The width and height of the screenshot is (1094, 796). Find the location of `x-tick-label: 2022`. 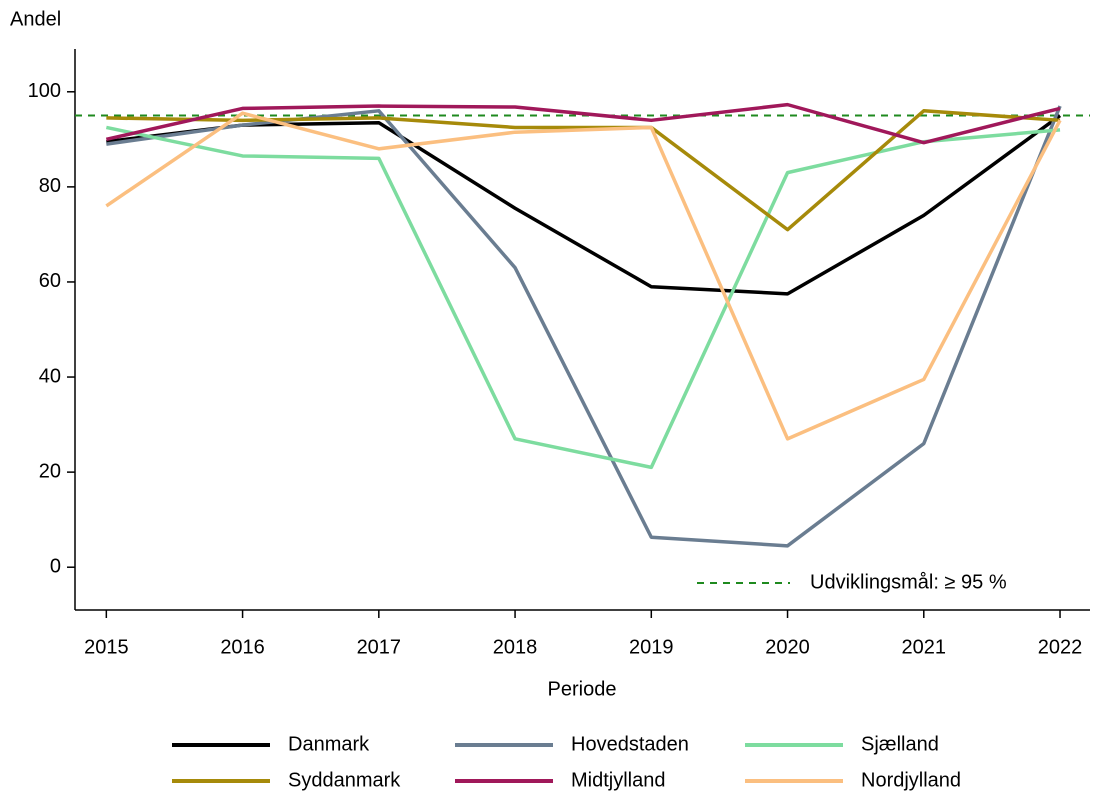

x-tick-label: 2022 is located at coordinates (1060, 647).